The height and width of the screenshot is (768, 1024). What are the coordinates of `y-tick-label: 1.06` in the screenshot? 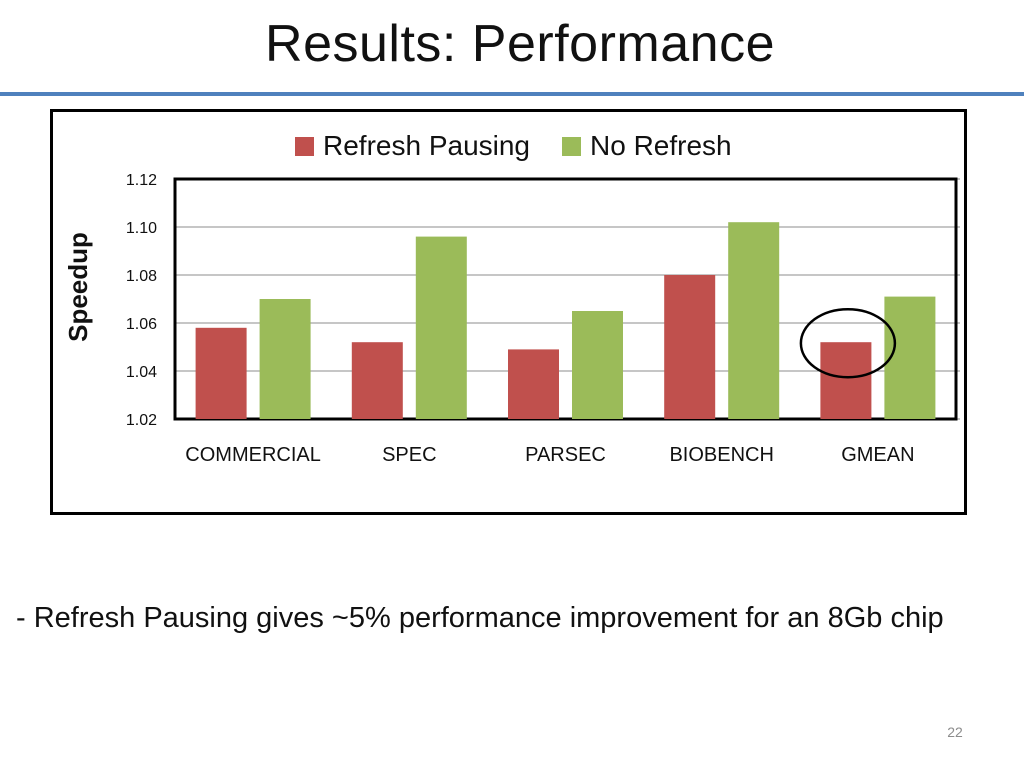 It's located at (141, 324).